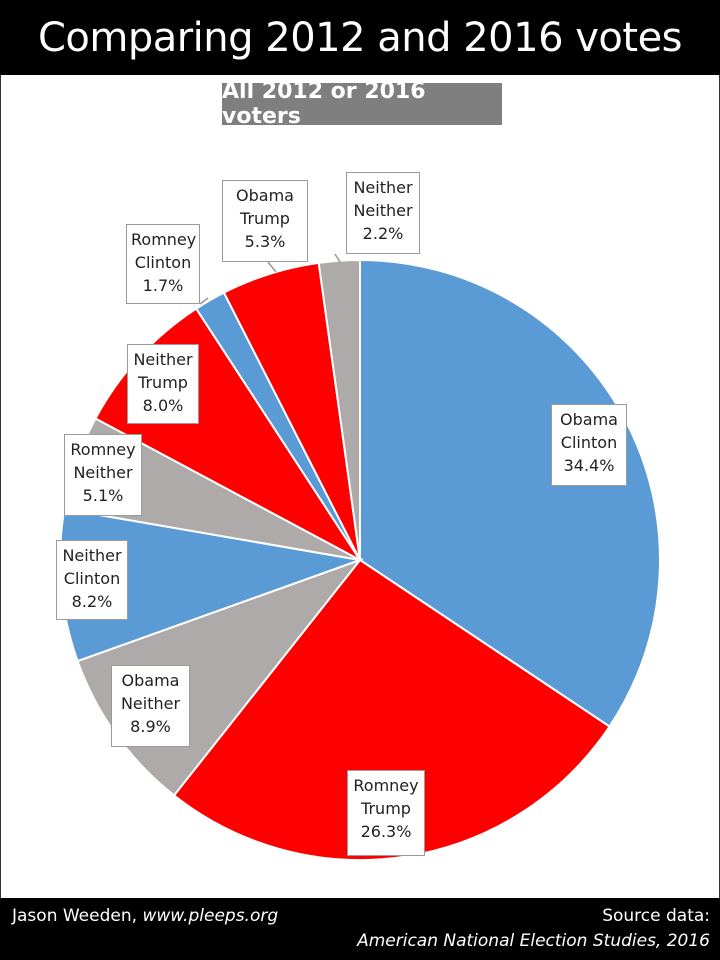 This screenshot has height=960, width=720. What do you see at coordinates (533, 941) in the screenshot?
I see `source-name: American National Election Studies, 2016` at bounding box center [533, 941].